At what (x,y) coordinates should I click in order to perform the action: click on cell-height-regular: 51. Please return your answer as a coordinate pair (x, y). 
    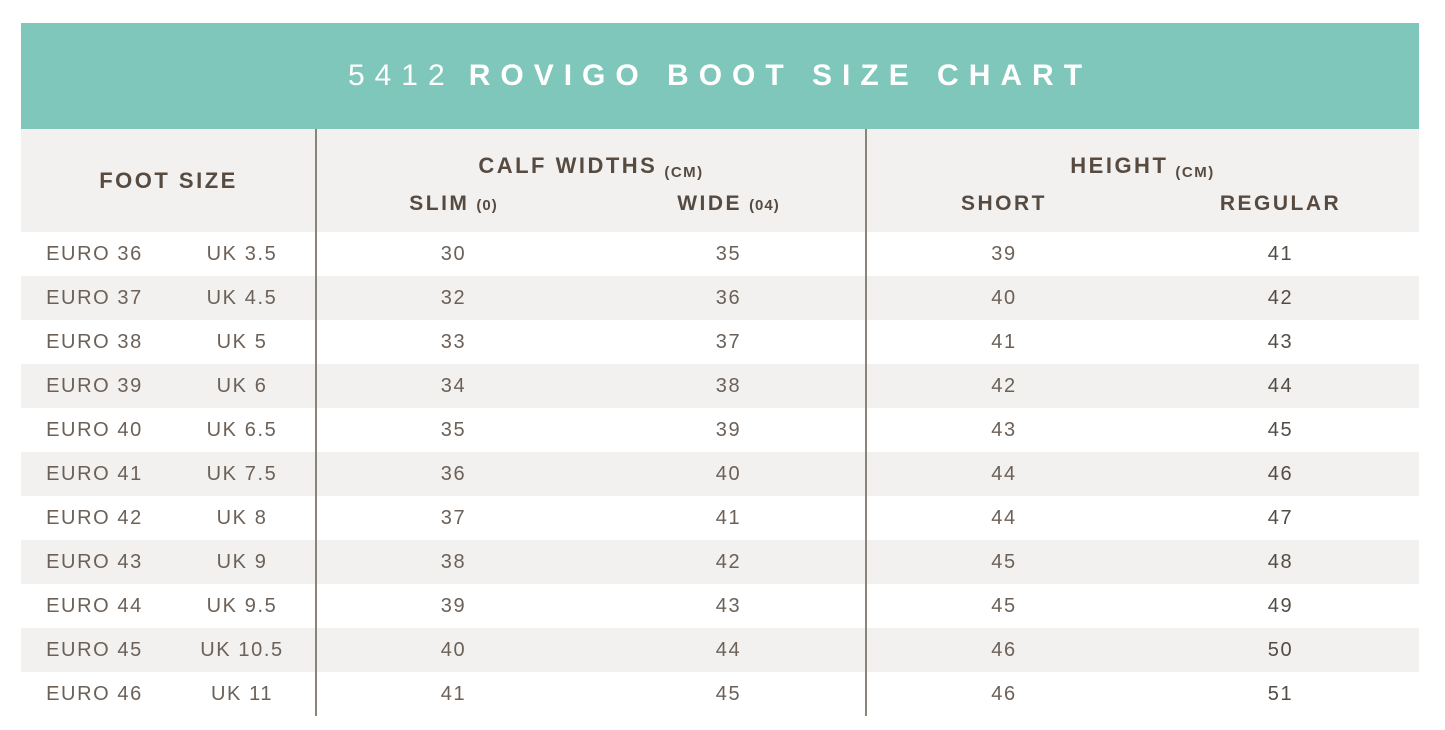
    Looking at the image, I should click on (1280, 693).